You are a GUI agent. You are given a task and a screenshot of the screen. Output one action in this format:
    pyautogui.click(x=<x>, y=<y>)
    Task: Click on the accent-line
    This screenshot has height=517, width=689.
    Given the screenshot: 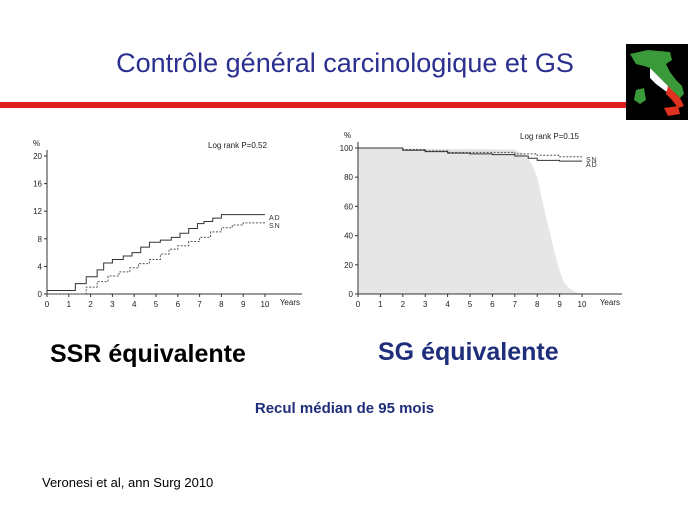 What is the action you would take?
    pyautogui.click(x=320, y=105)
    